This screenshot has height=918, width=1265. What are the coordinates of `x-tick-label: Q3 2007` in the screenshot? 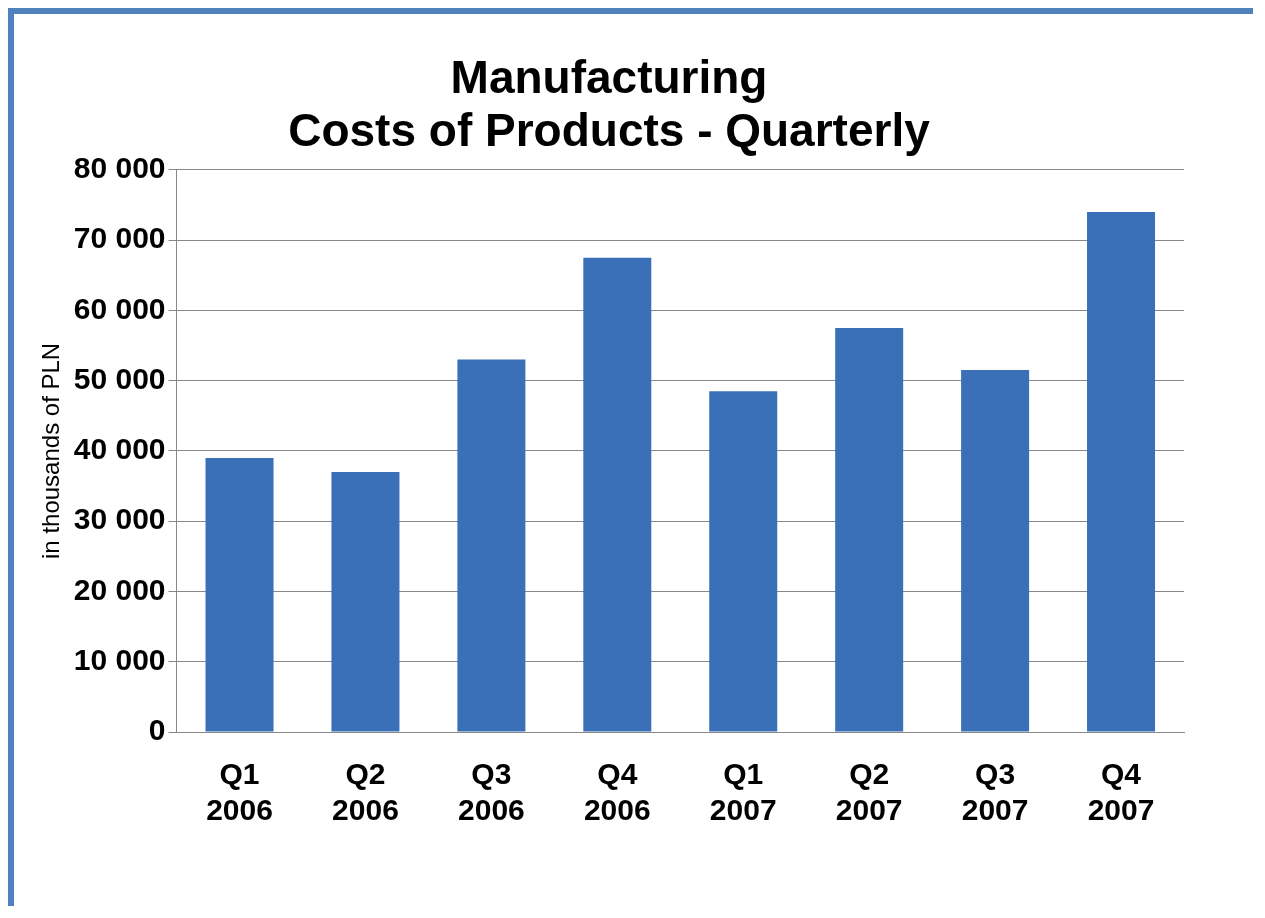 It's located at (995, 792).